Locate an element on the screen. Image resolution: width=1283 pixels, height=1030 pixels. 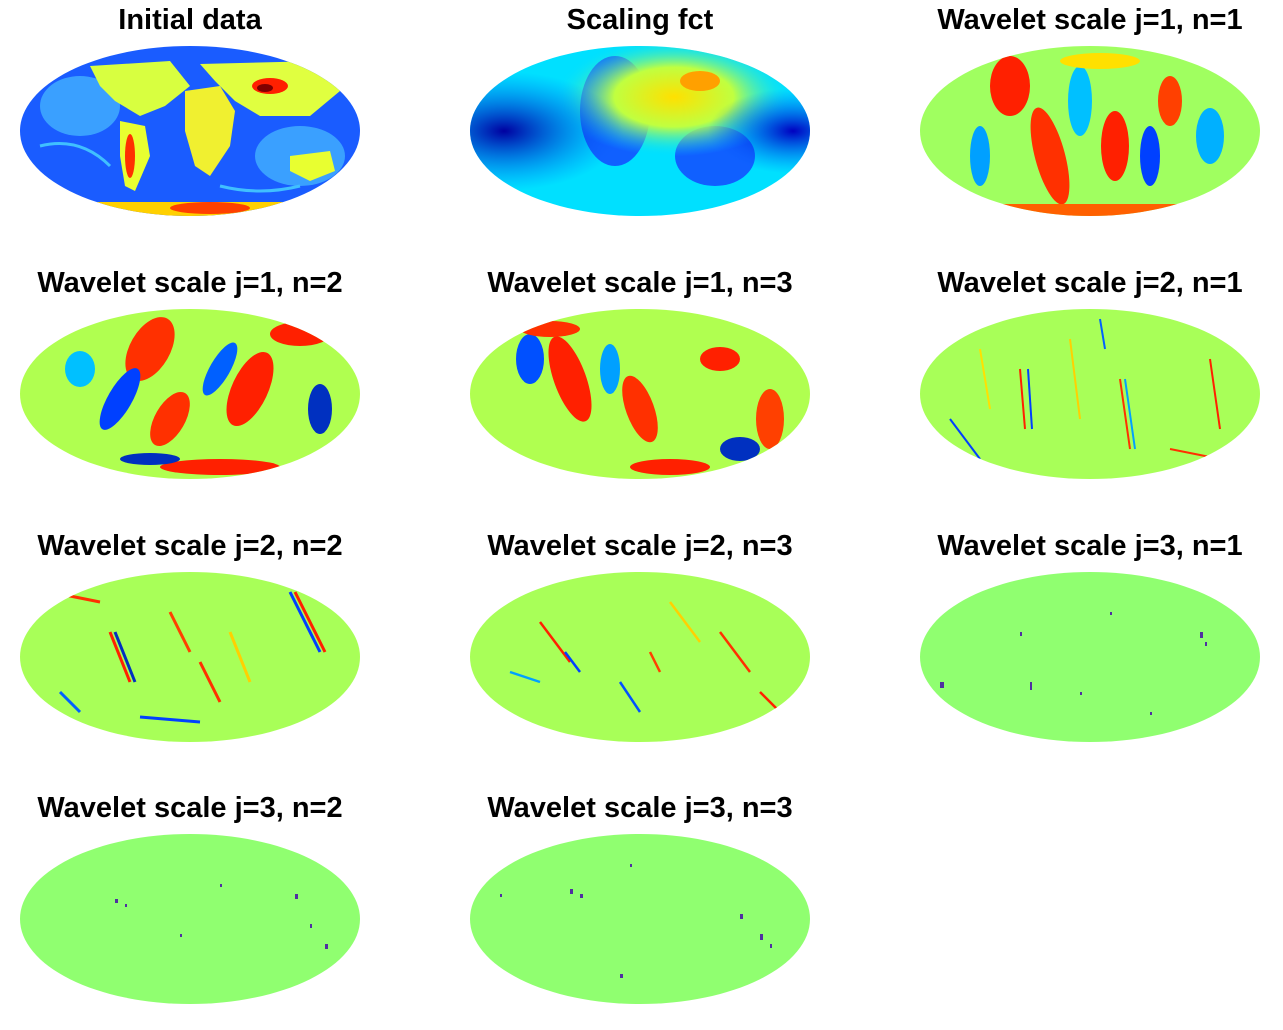
panel-title: Wavelet scale j=1, n=2 is located at coordinates (190, 283).